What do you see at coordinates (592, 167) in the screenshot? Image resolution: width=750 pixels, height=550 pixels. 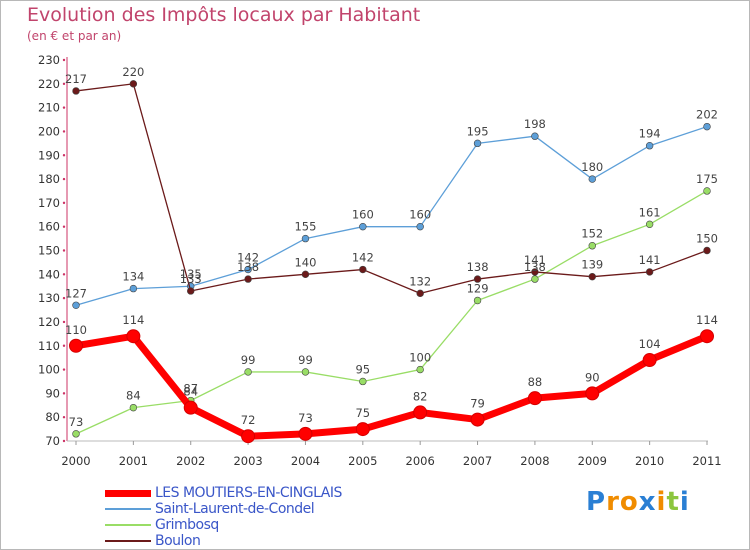 I see `data-label: 180` at bounding box center [592, 167].